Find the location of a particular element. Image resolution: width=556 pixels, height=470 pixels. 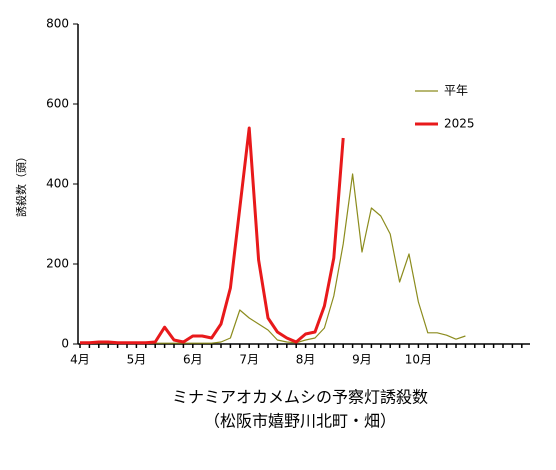

legend-label: 平年 is located at coordinates (456, 91).